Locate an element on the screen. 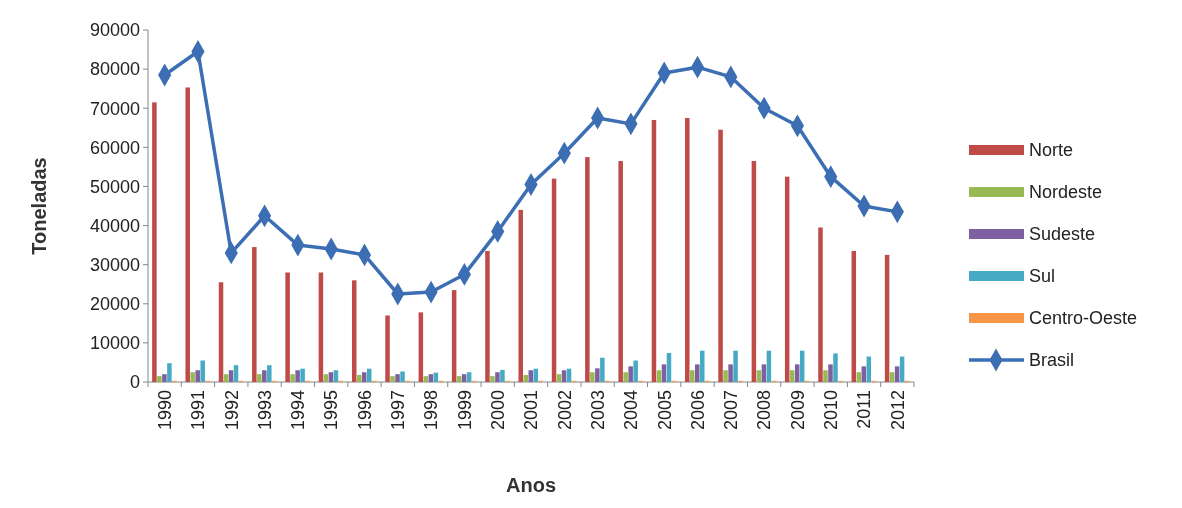  legend-label: Nordeste is located at coordinates (1066, 192).